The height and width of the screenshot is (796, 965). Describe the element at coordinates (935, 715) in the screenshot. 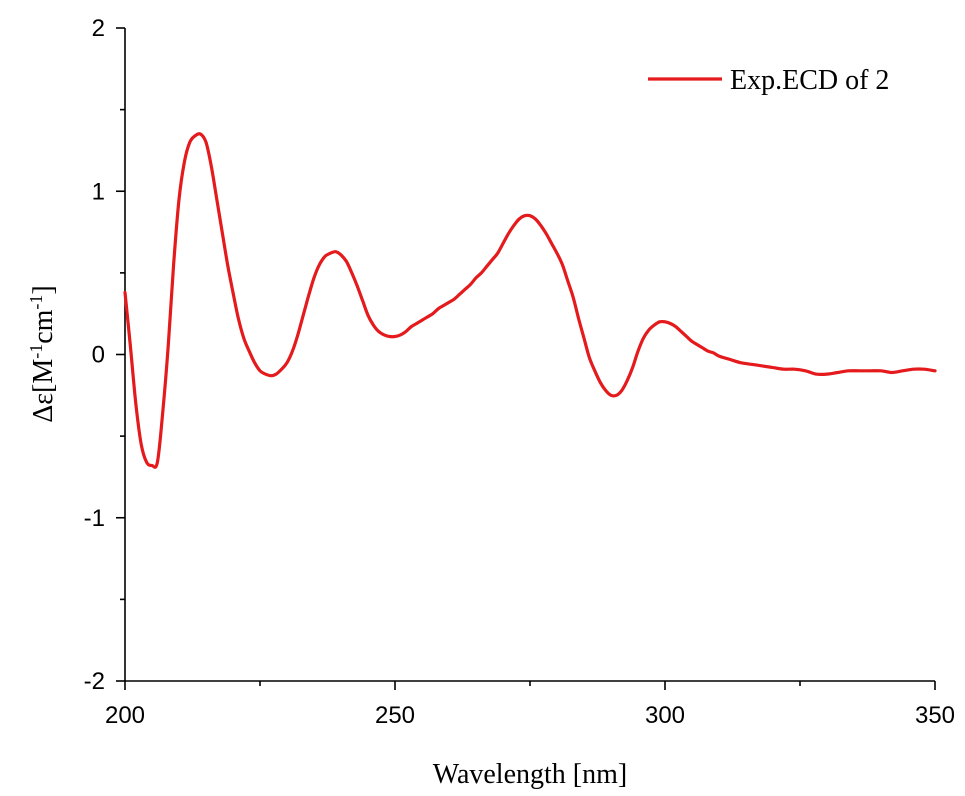

I see `x-tick-label: 350` at that location.